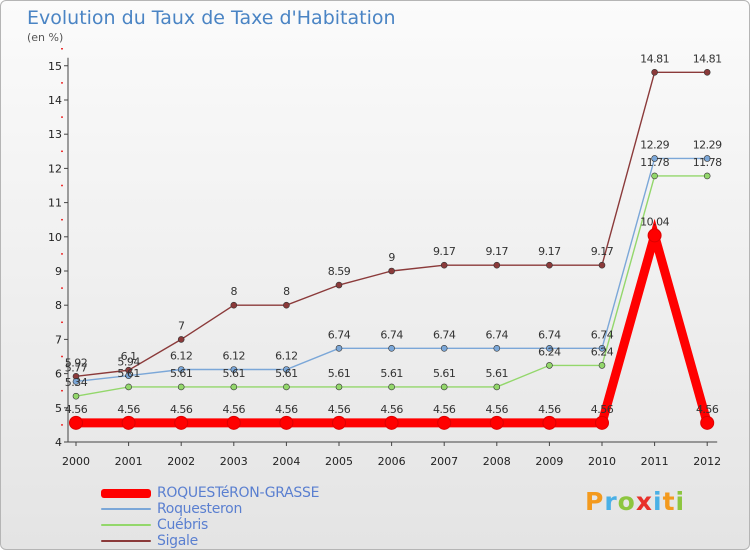  Describe the element at coordinates (76, 362) in the screenshot. I see `data-label: 5.92` at that location.